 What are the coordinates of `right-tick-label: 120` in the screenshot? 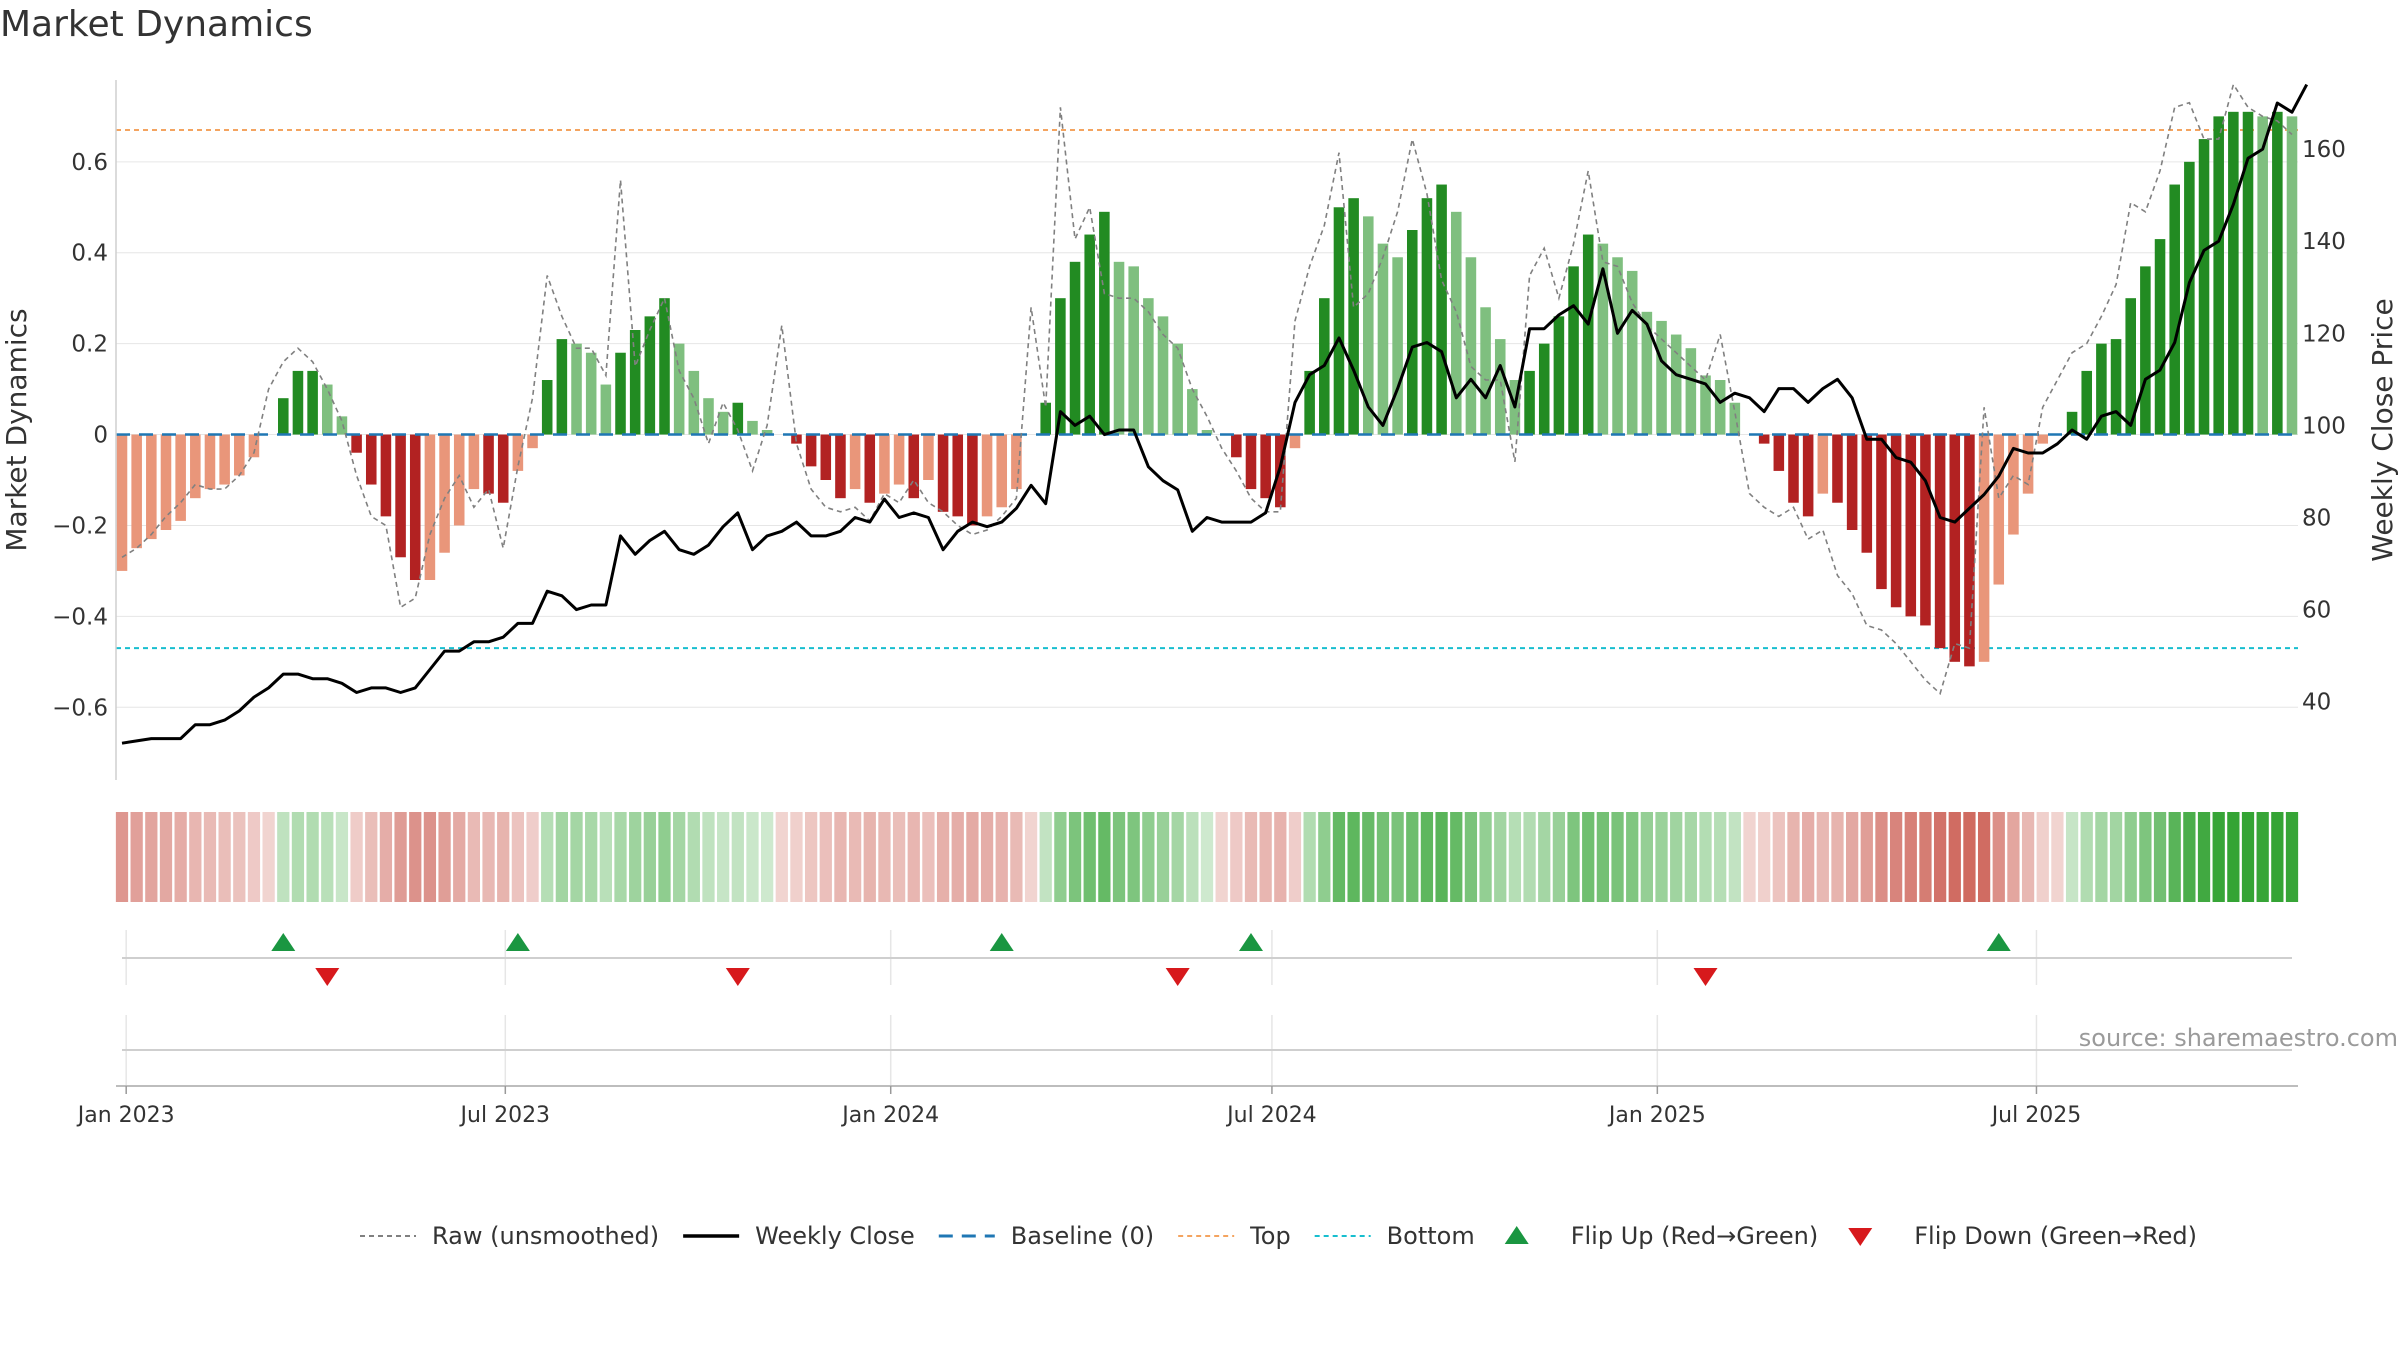 It's located at (2324, 334).